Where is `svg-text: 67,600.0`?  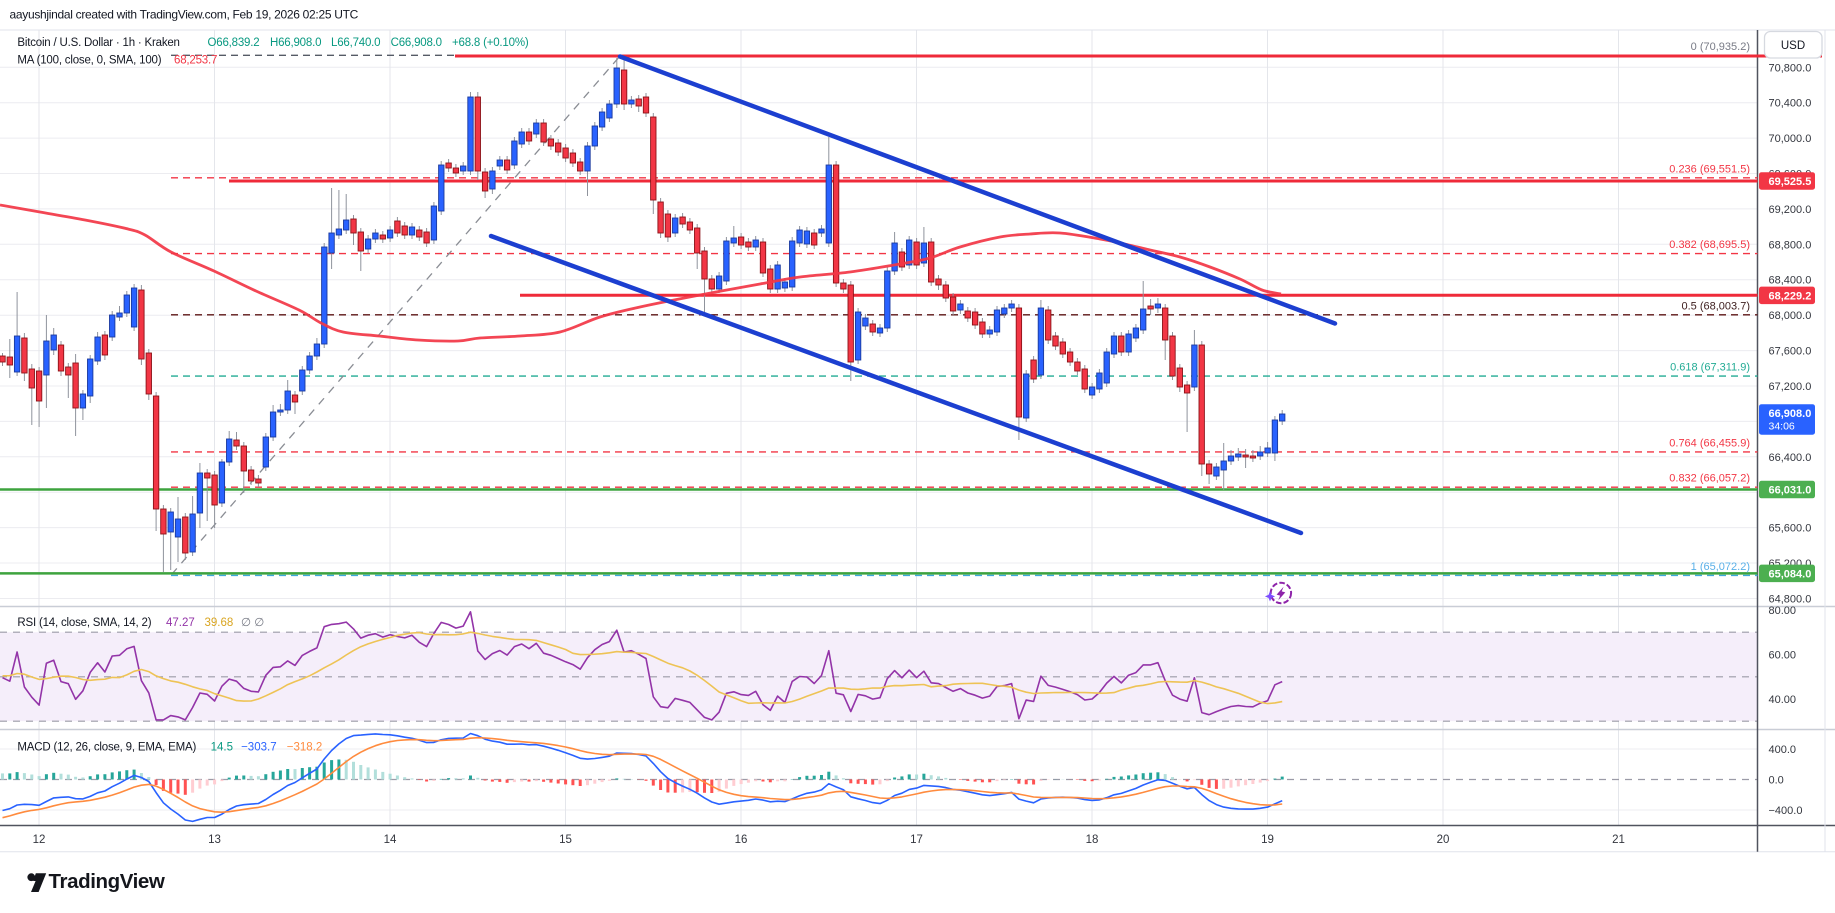
svg-text: 67,600.0 is located at coordinates (1790, 352).